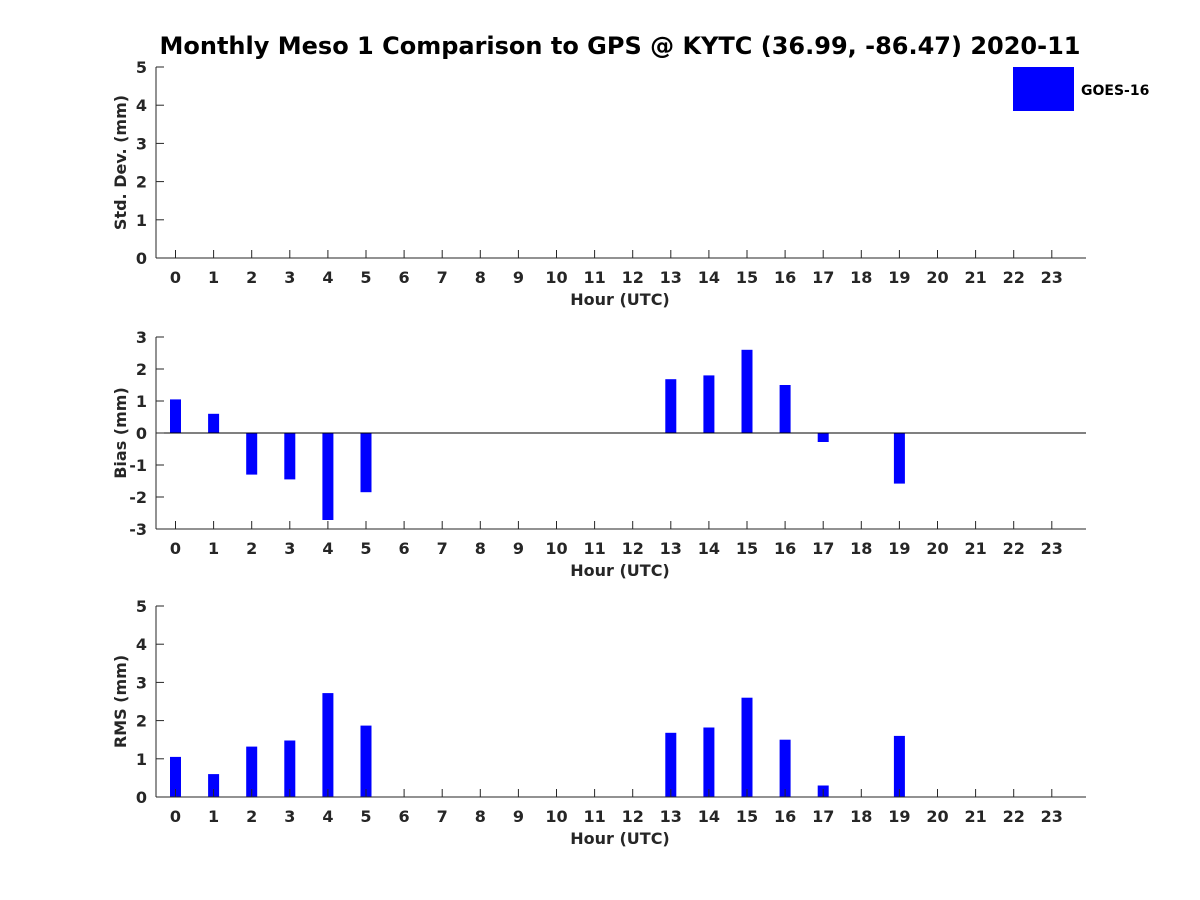  I want to click on rms-xtick-label: 15, so click(747, 816).